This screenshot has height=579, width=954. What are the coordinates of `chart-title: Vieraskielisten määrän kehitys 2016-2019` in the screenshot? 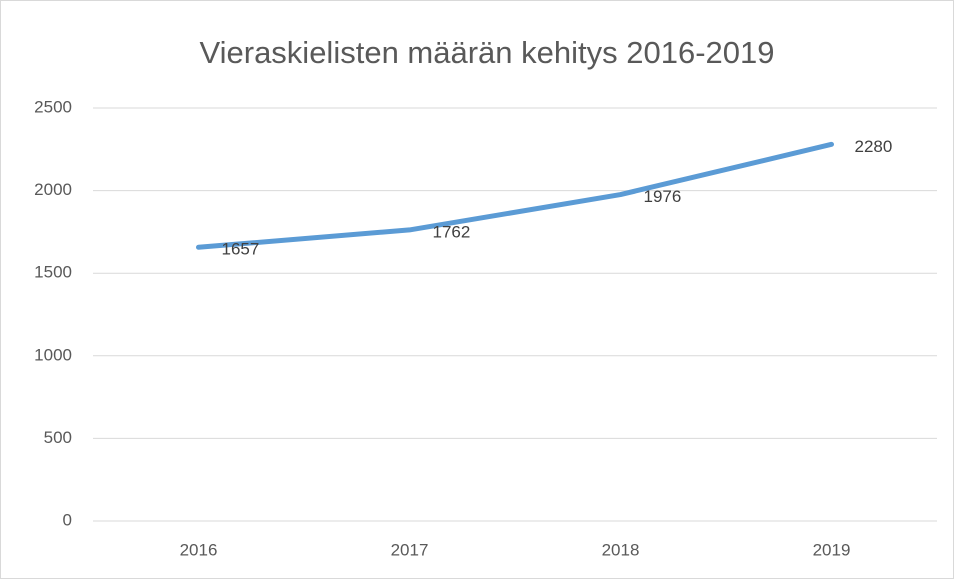 It's located at (487, 52).